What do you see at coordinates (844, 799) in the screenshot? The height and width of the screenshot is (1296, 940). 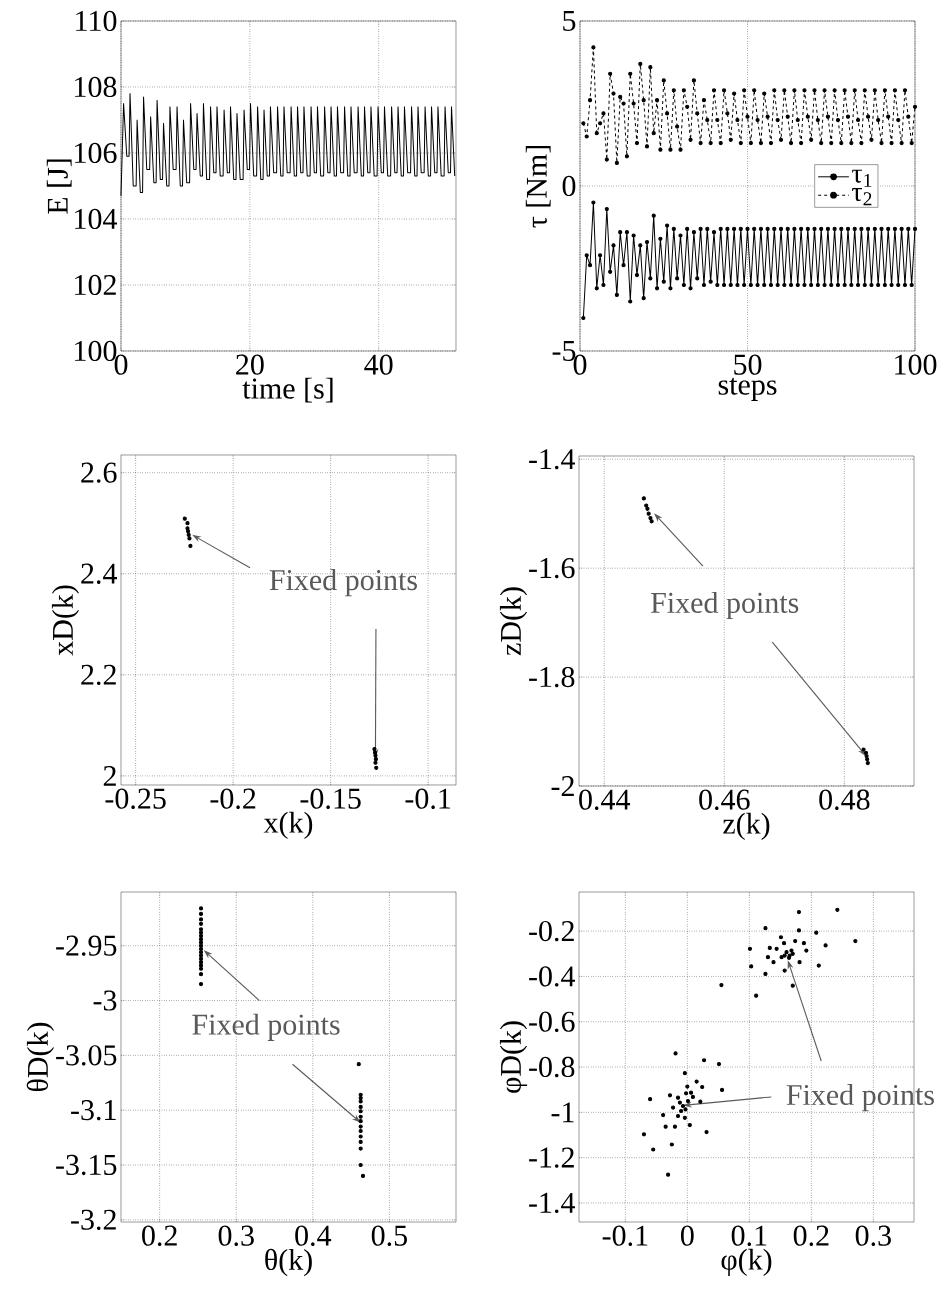 I see `x-tick-label: 0.48` at bounding box center [844, 799].